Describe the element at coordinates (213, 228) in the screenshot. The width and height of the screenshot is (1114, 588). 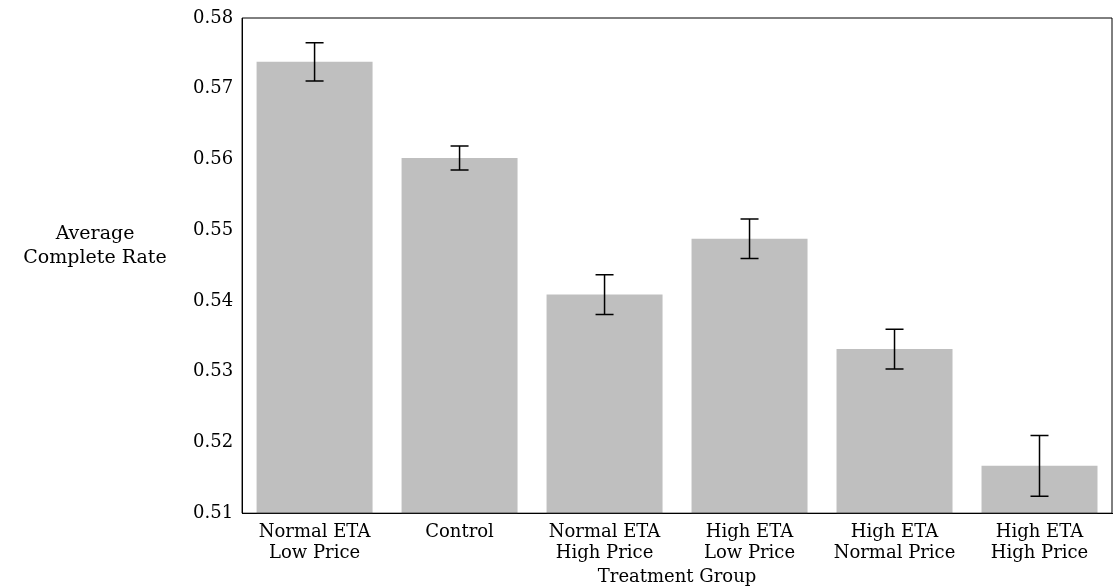
I see `y-tick-label: 0.55` at that location.